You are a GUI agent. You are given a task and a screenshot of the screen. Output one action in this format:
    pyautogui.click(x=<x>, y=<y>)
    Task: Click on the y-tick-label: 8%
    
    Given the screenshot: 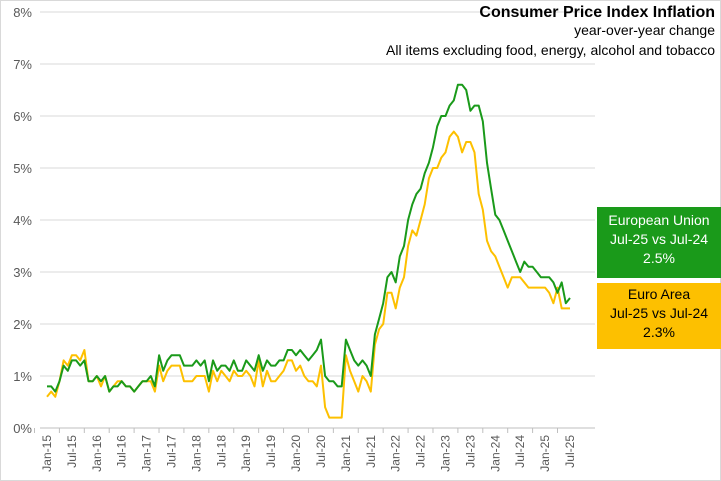 What is the action you would take?
    pyautogui.click(x=22, y=12)
    